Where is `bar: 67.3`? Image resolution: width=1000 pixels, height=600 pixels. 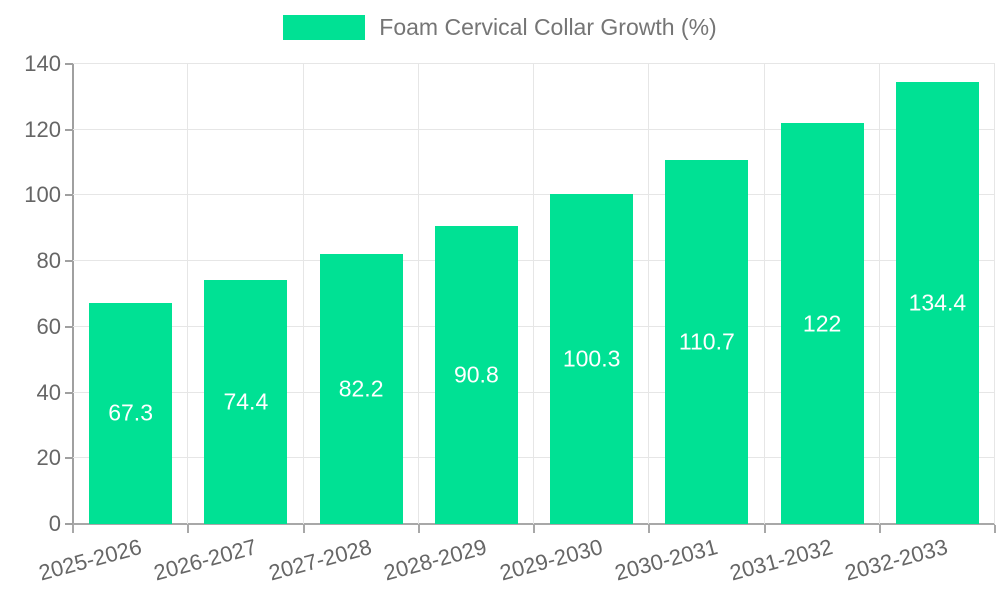
bar: 67.3 is located at coordinates (131, 413).